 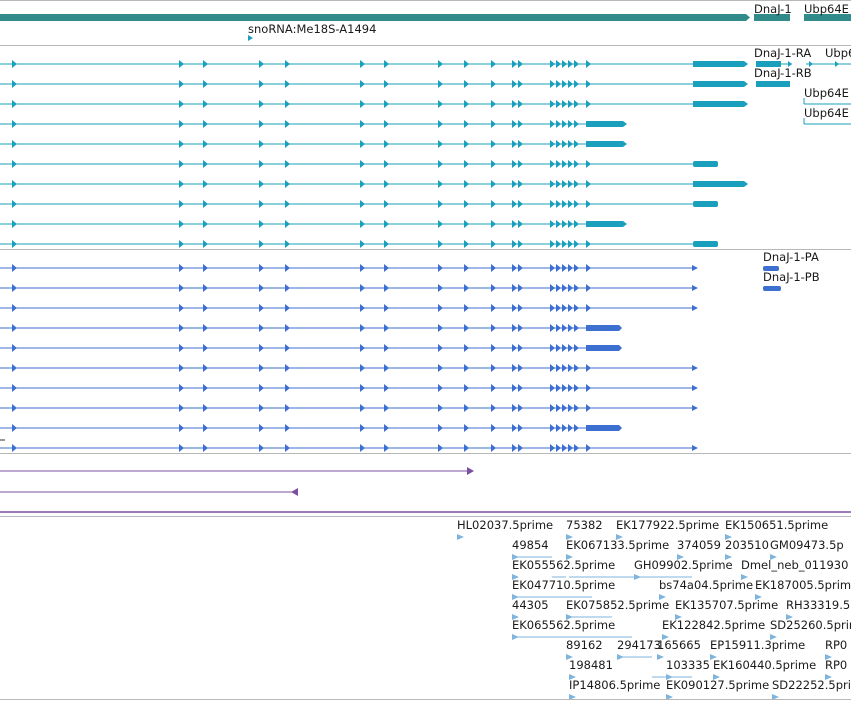 What do you see at coordinates (618, 605) in the screenshot?
I see `est-label: EK075852.5prime` at bounding box center [618, 605].